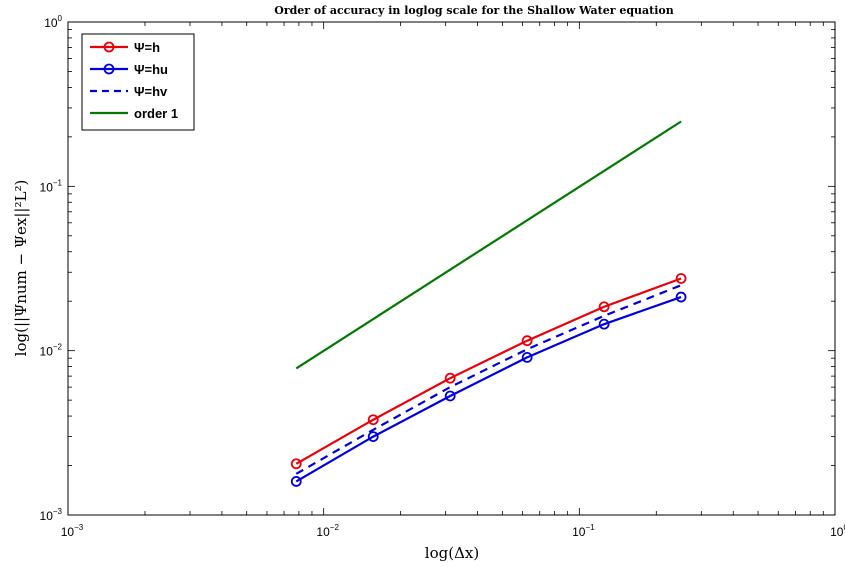 The image size is (845, 567). I want to click on x-tick-label: 10⁻¹, so click(583, 531).